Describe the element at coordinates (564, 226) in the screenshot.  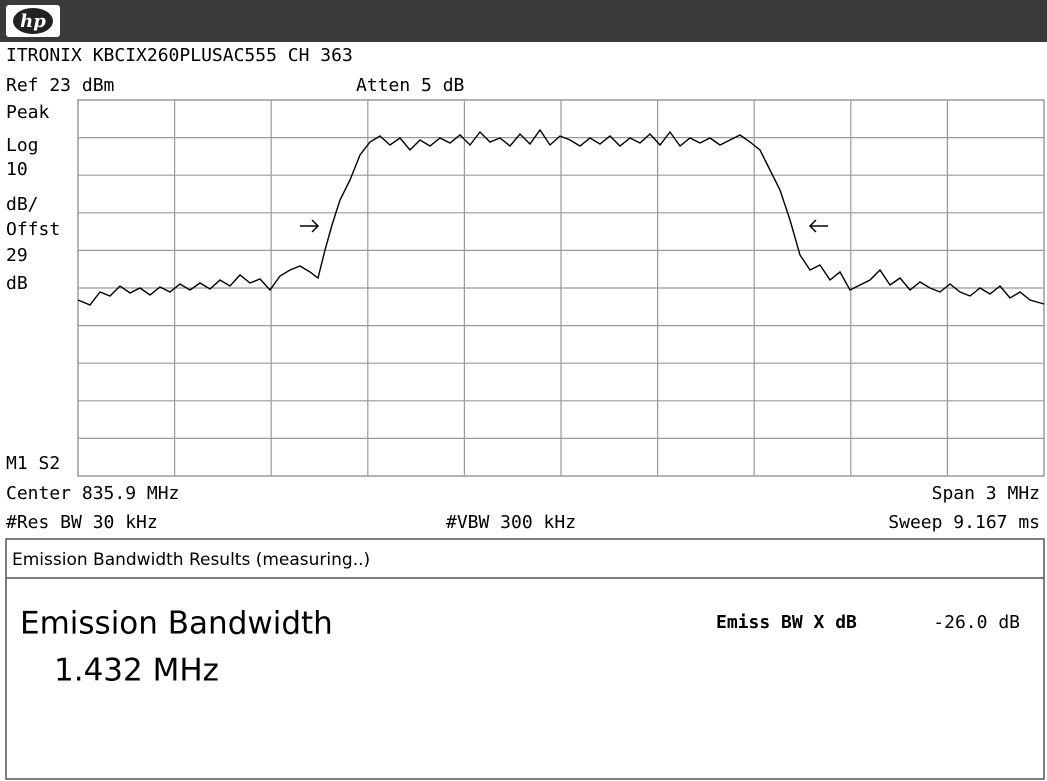
I see `bandwidth-arrows` at that location.